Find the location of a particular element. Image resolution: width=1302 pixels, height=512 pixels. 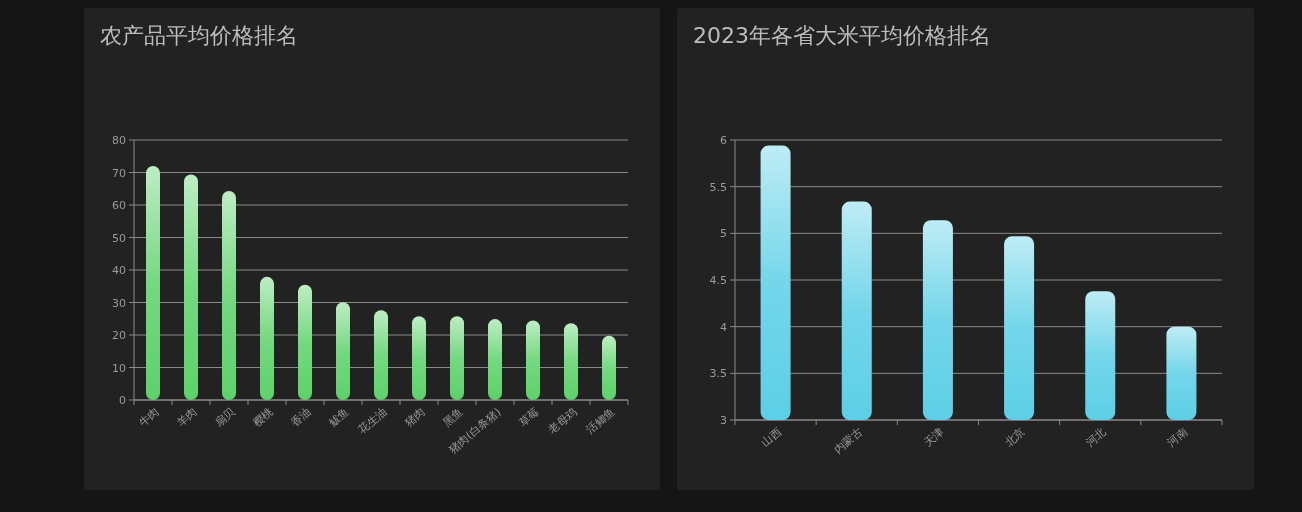

y-tick-label: 3.5 is located at coordinates (718, 374).